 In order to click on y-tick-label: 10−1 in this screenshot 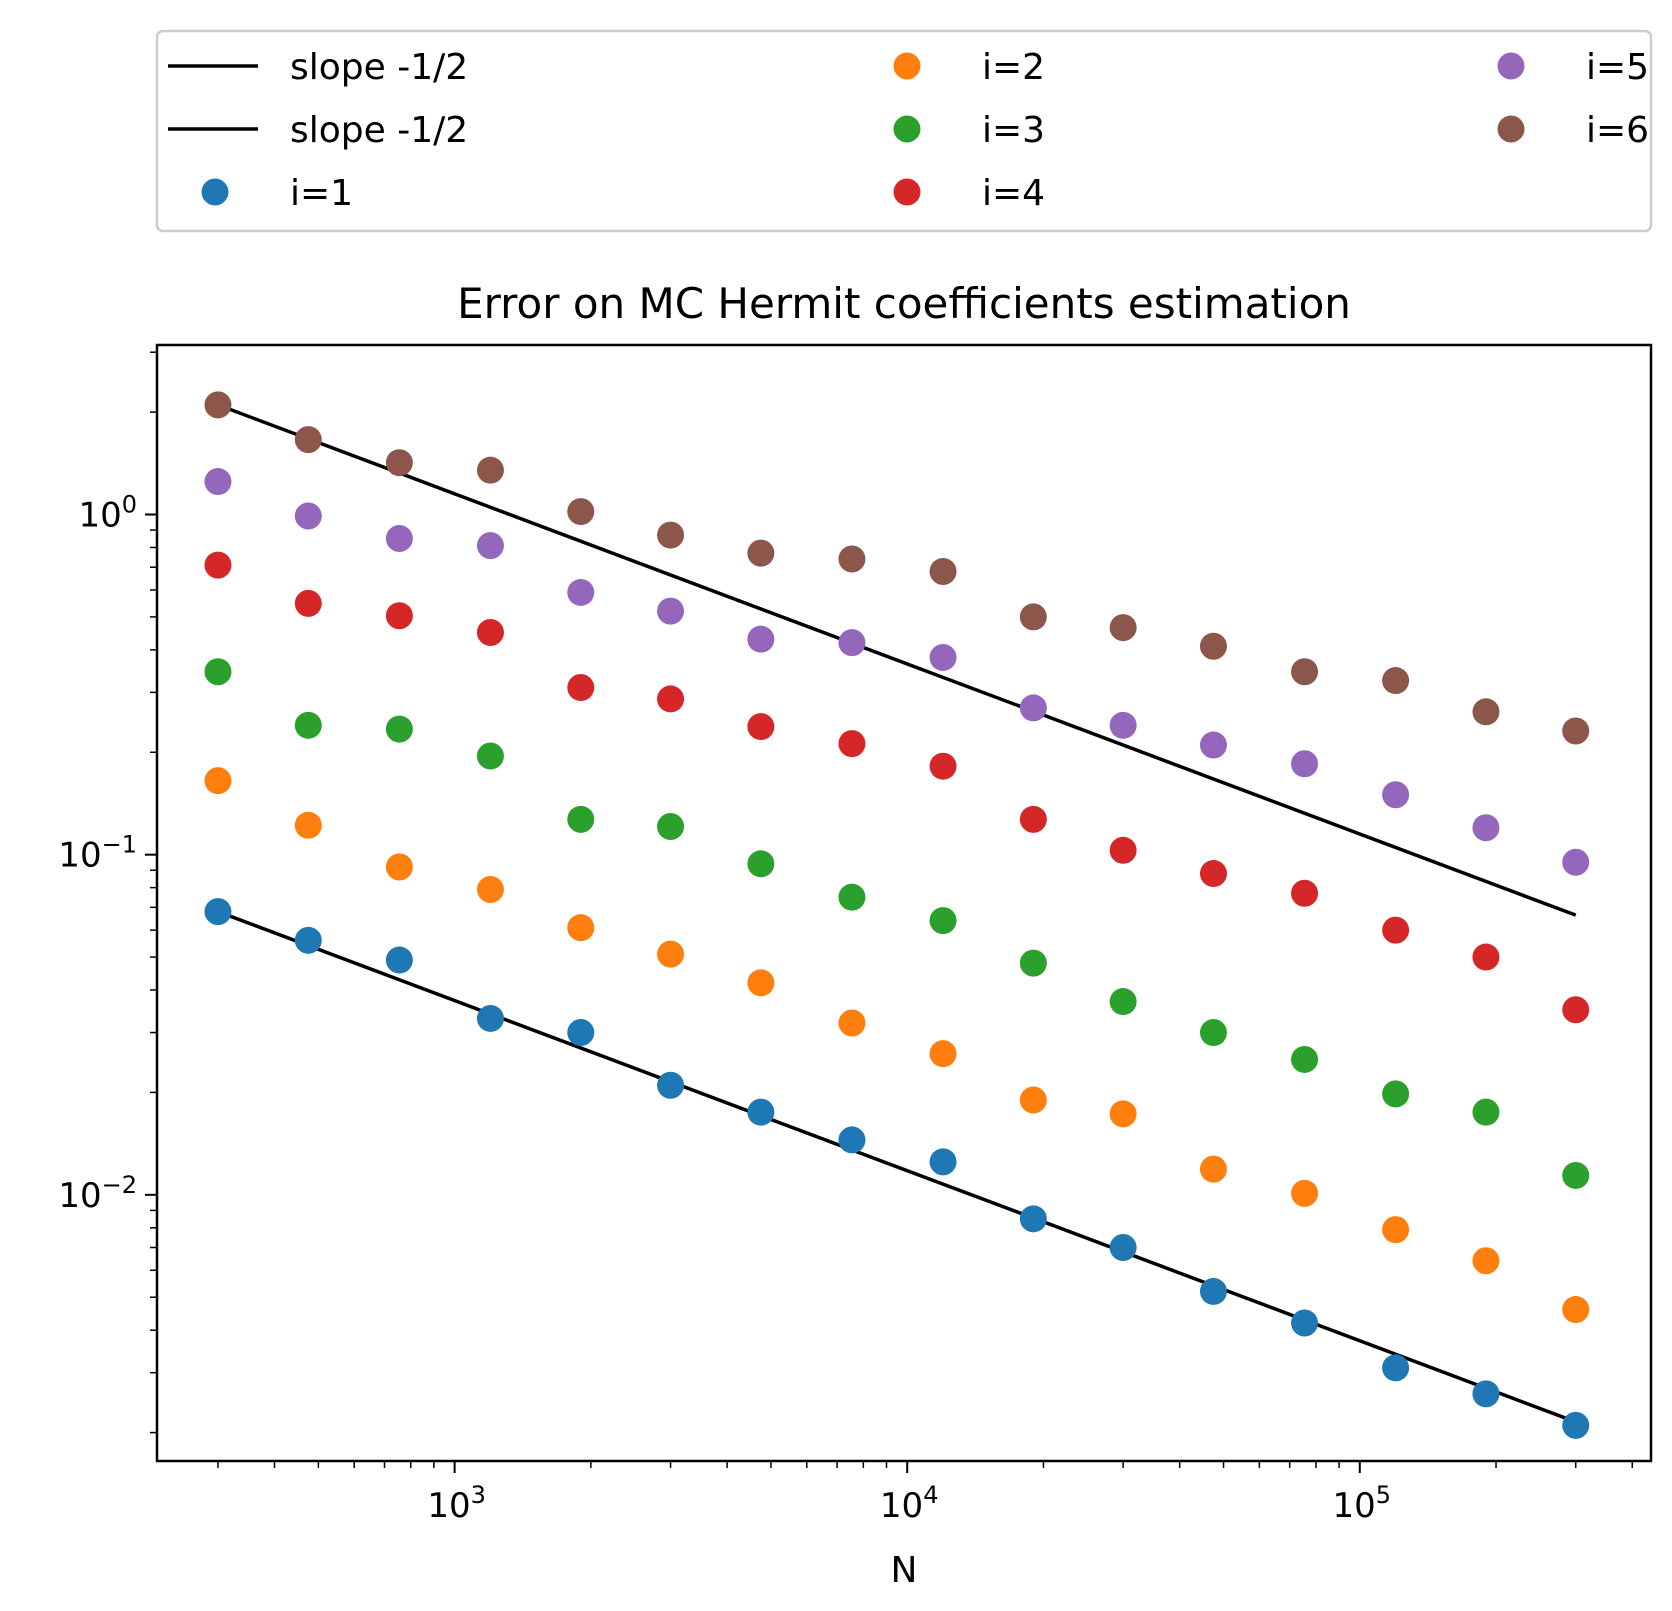, I will do `click(97, 853)`.